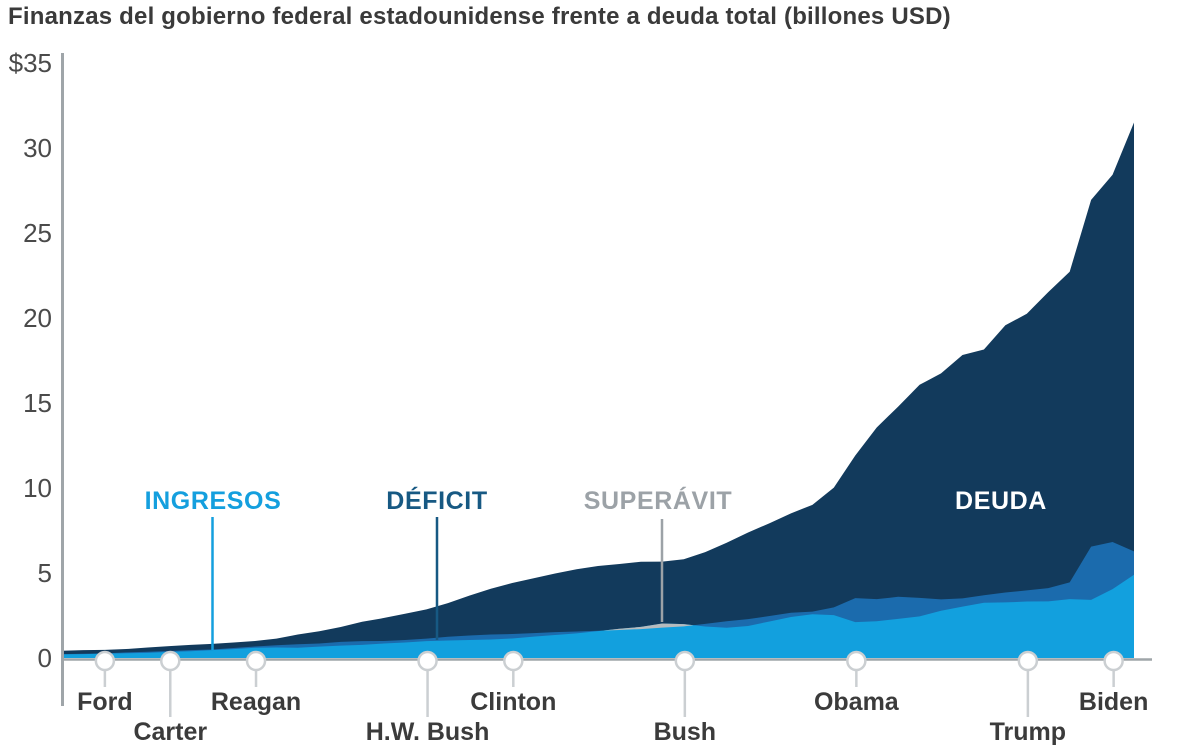 This screenshot has height=753, width=1200. I want to click on y-axis-tick-label: 15, so click(37, 403).